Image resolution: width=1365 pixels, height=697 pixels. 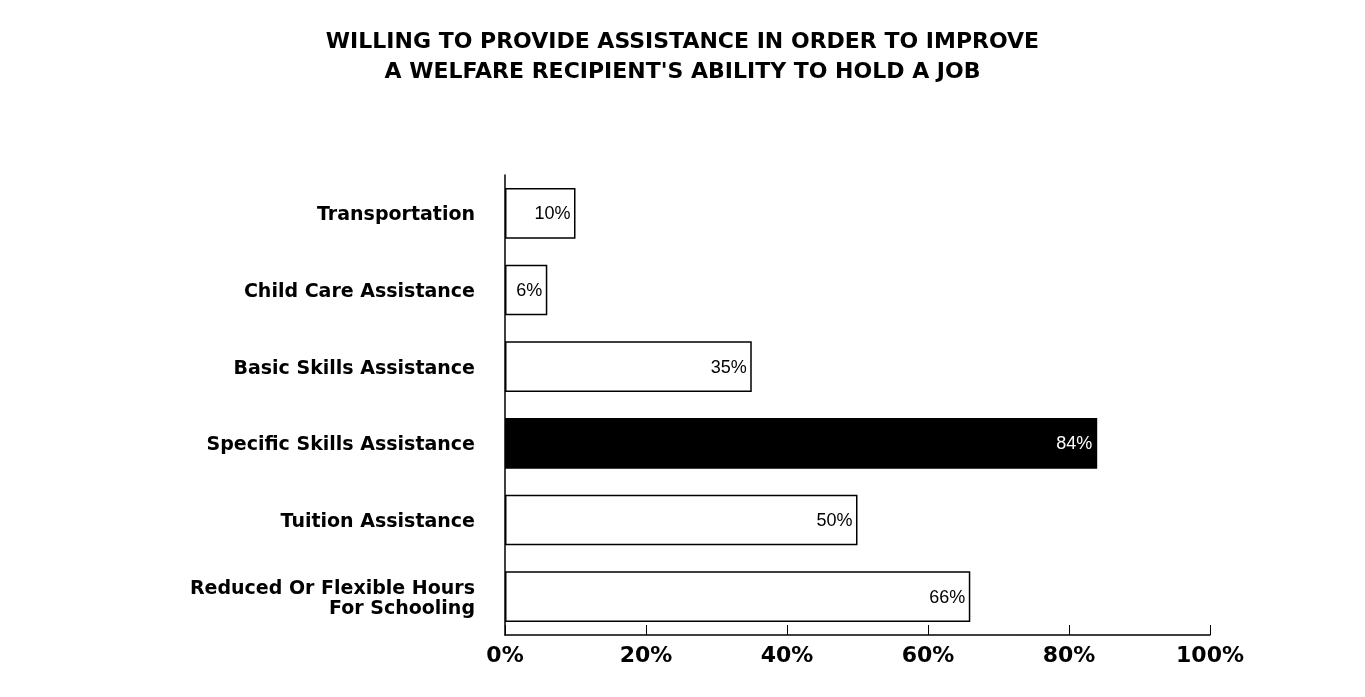 What do you see at coordinates (728, 366) in the screenshot?
I see `data-label: 35%` at bounding box center [728, 366].